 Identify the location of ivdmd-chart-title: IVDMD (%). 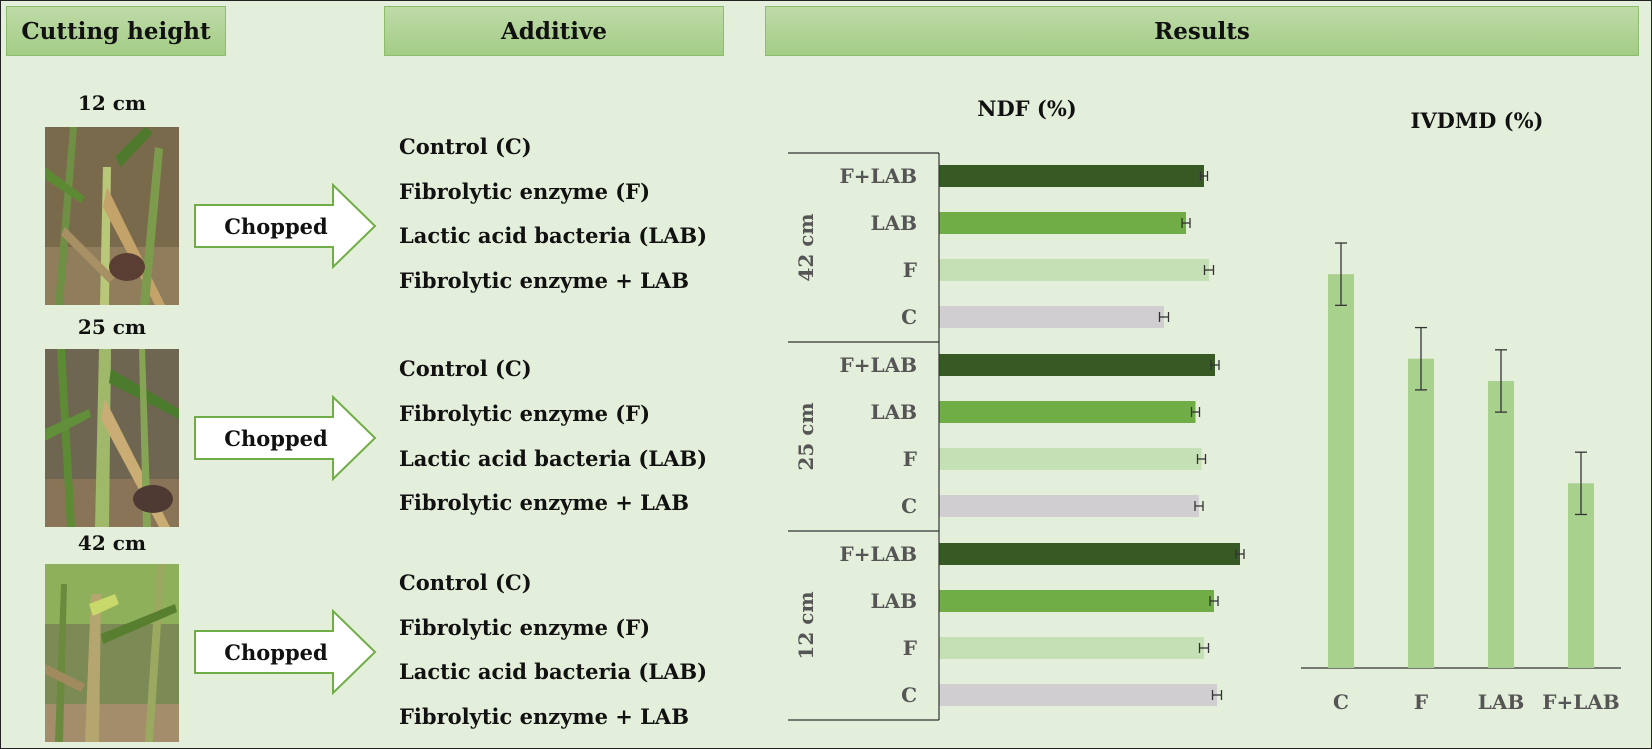
(1477, 120).